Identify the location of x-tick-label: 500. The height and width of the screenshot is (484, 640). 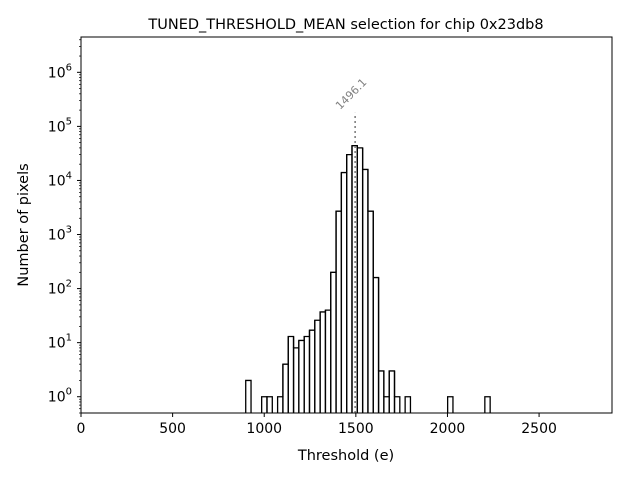
(172, 429).